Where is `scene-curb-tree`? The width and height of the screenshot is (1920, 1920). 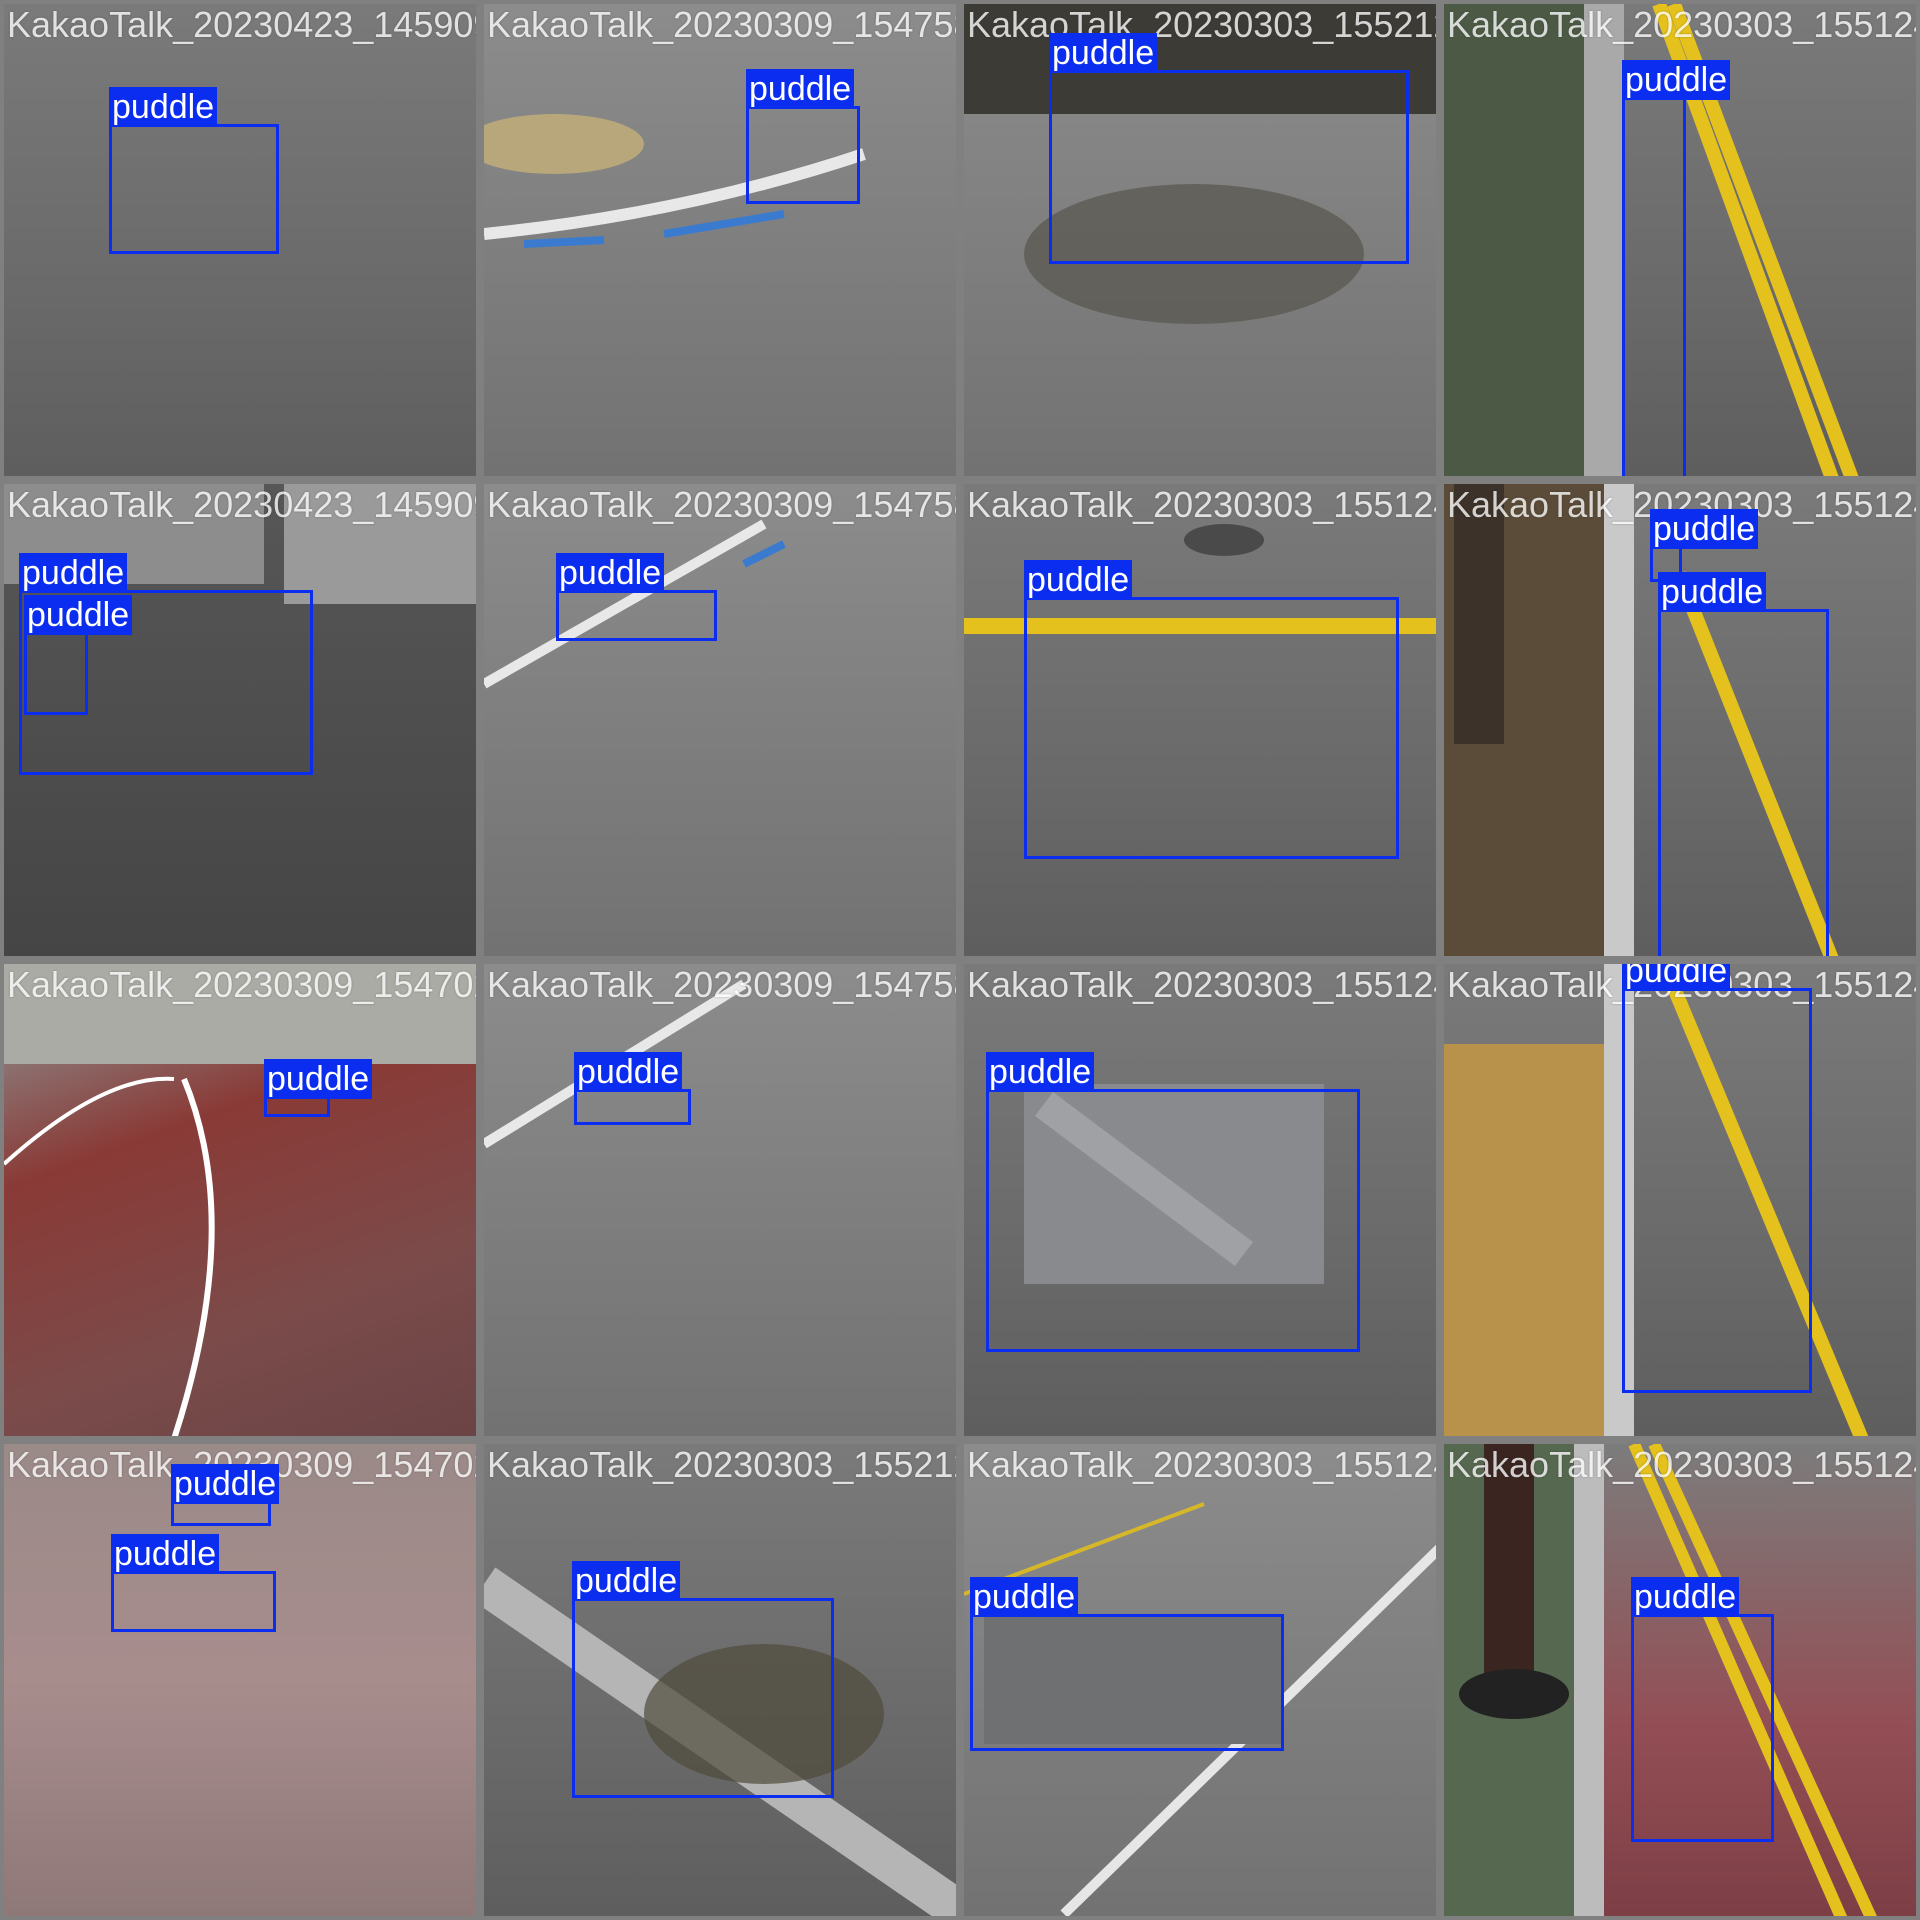 scene-curb-tree is located at coordinates (1641, 720).